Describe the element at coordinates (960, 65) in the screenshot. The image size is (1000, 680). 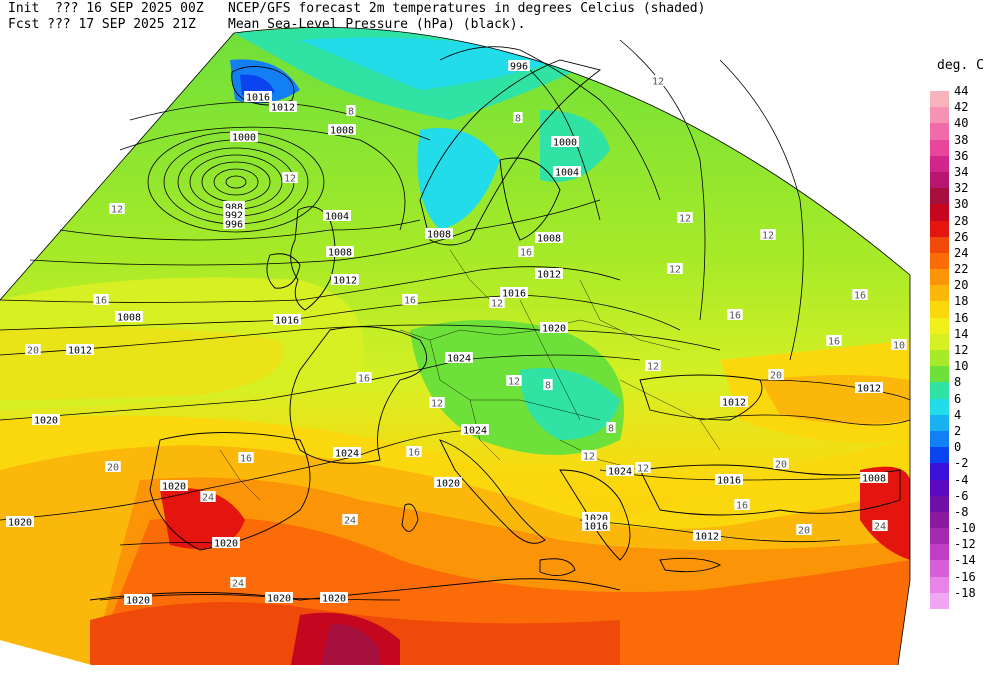
I see `legend-unit-label: deg. C` at that location.